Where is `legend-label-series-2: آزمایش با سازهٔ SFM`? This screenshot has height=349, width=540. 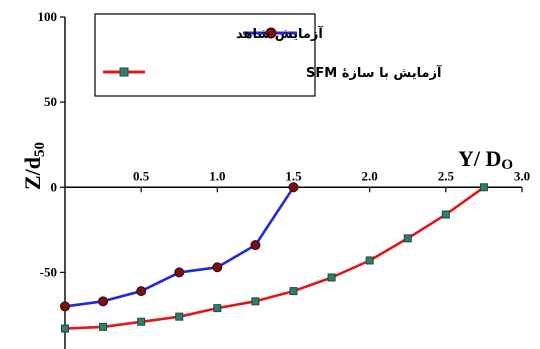 legend-label-series-2: آزمایش با سازهٔ SFM is located at coordinates (374, 72).